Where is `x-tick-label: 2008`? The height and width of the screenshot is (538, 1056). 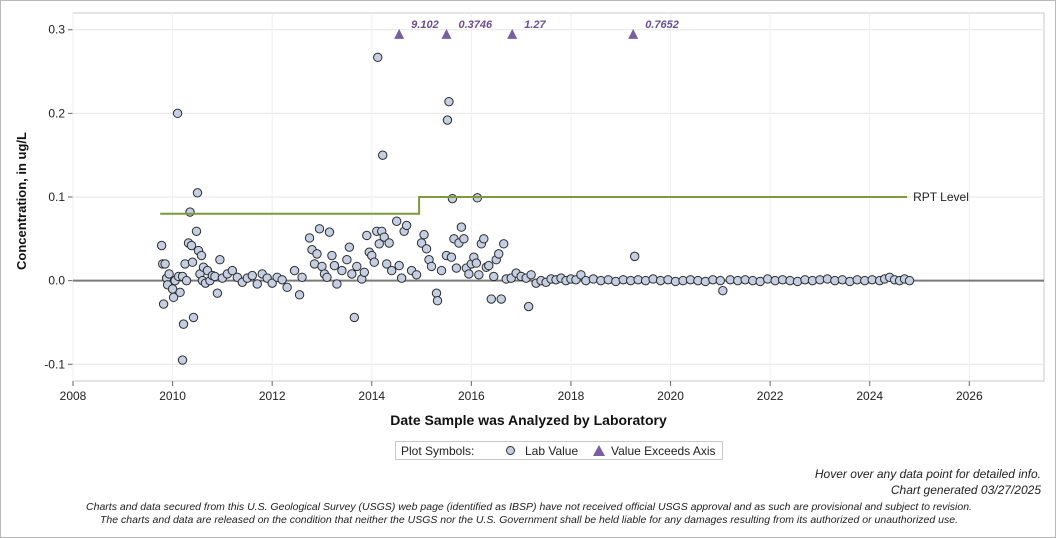
x-tick-label: 2008 is located at coordinates (73, 396).